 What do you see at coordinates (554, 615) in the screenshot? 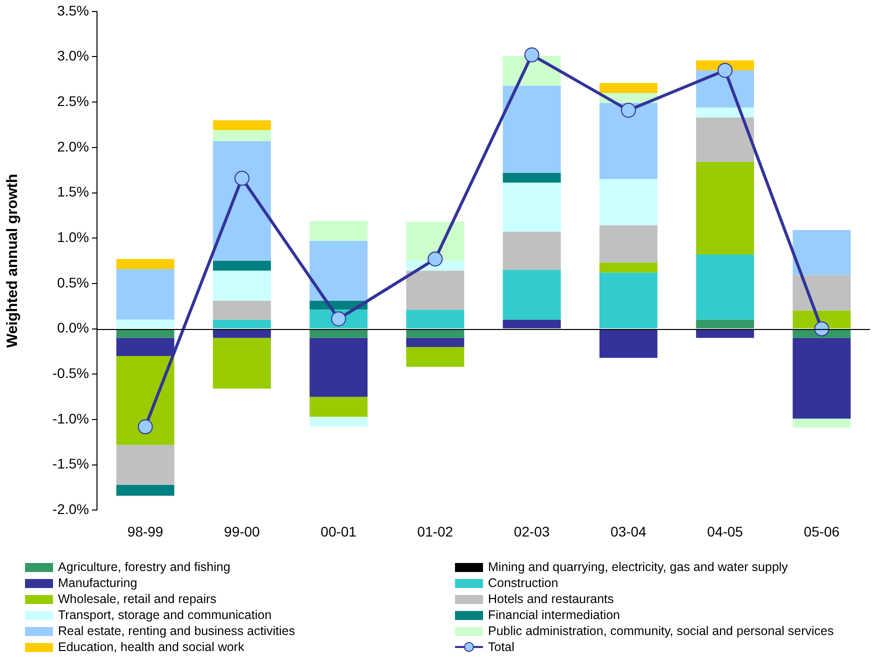
I see `legend-label: Financial intermediation` at bounding box center [554, 615].